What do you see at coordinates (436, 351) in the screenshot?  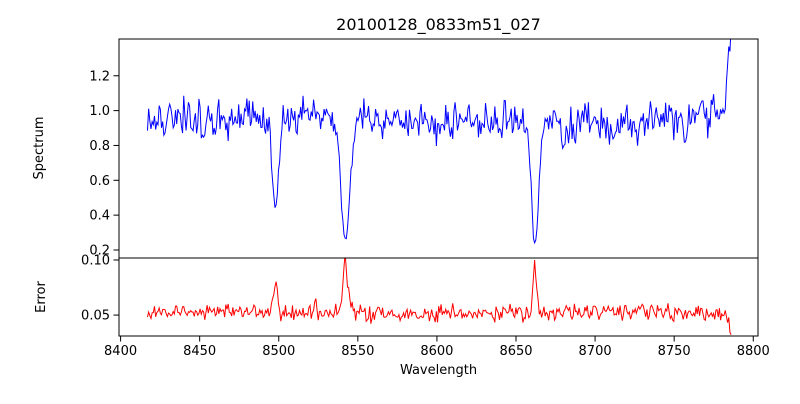 I see `x-tick-label: 8600` at bounding box center [436, 351].